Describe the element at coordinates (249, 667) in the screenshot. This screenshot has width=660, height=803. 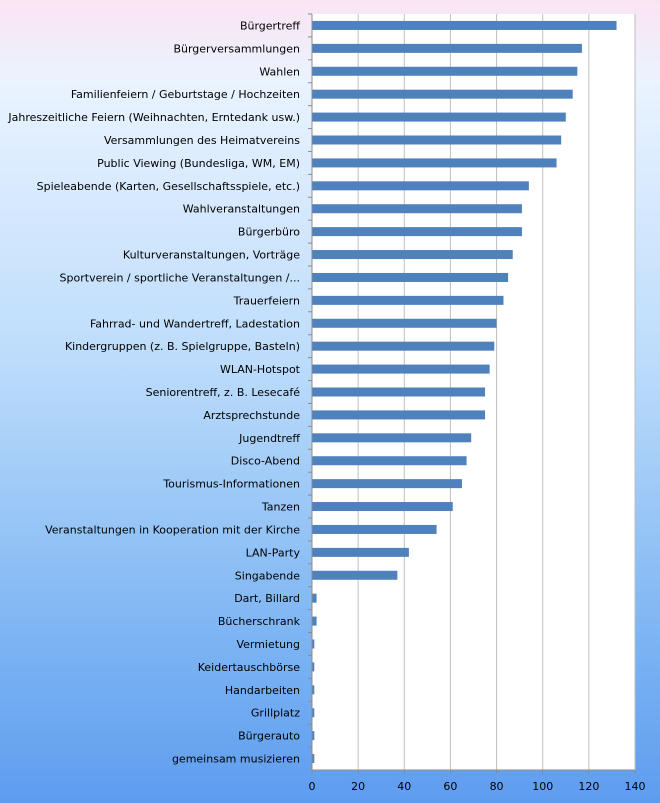
I see `category-label: Keidertauschbörse` at that location.